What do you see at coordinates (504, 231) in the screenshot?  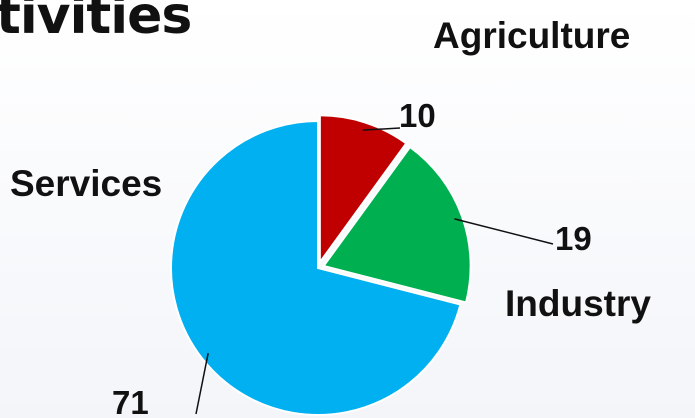 I see `leader-line-industry` at bounding box center [504, 231].